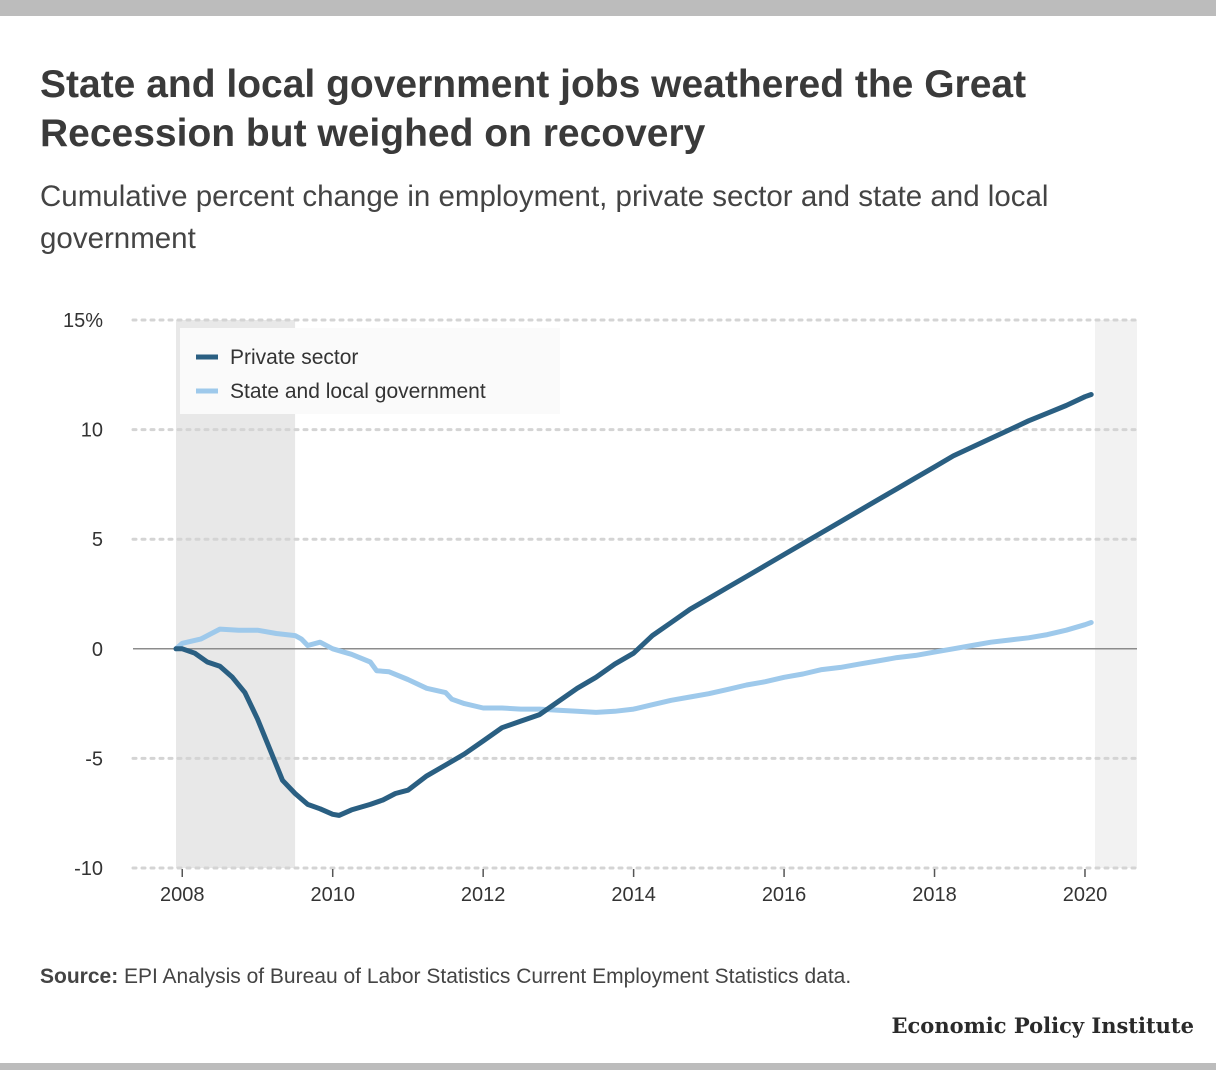 This screenshot has height=1070, width=1216. Describe the element at coordinates (92, 431) in the screenshot. I see `y-tick-label: 10` at that location.